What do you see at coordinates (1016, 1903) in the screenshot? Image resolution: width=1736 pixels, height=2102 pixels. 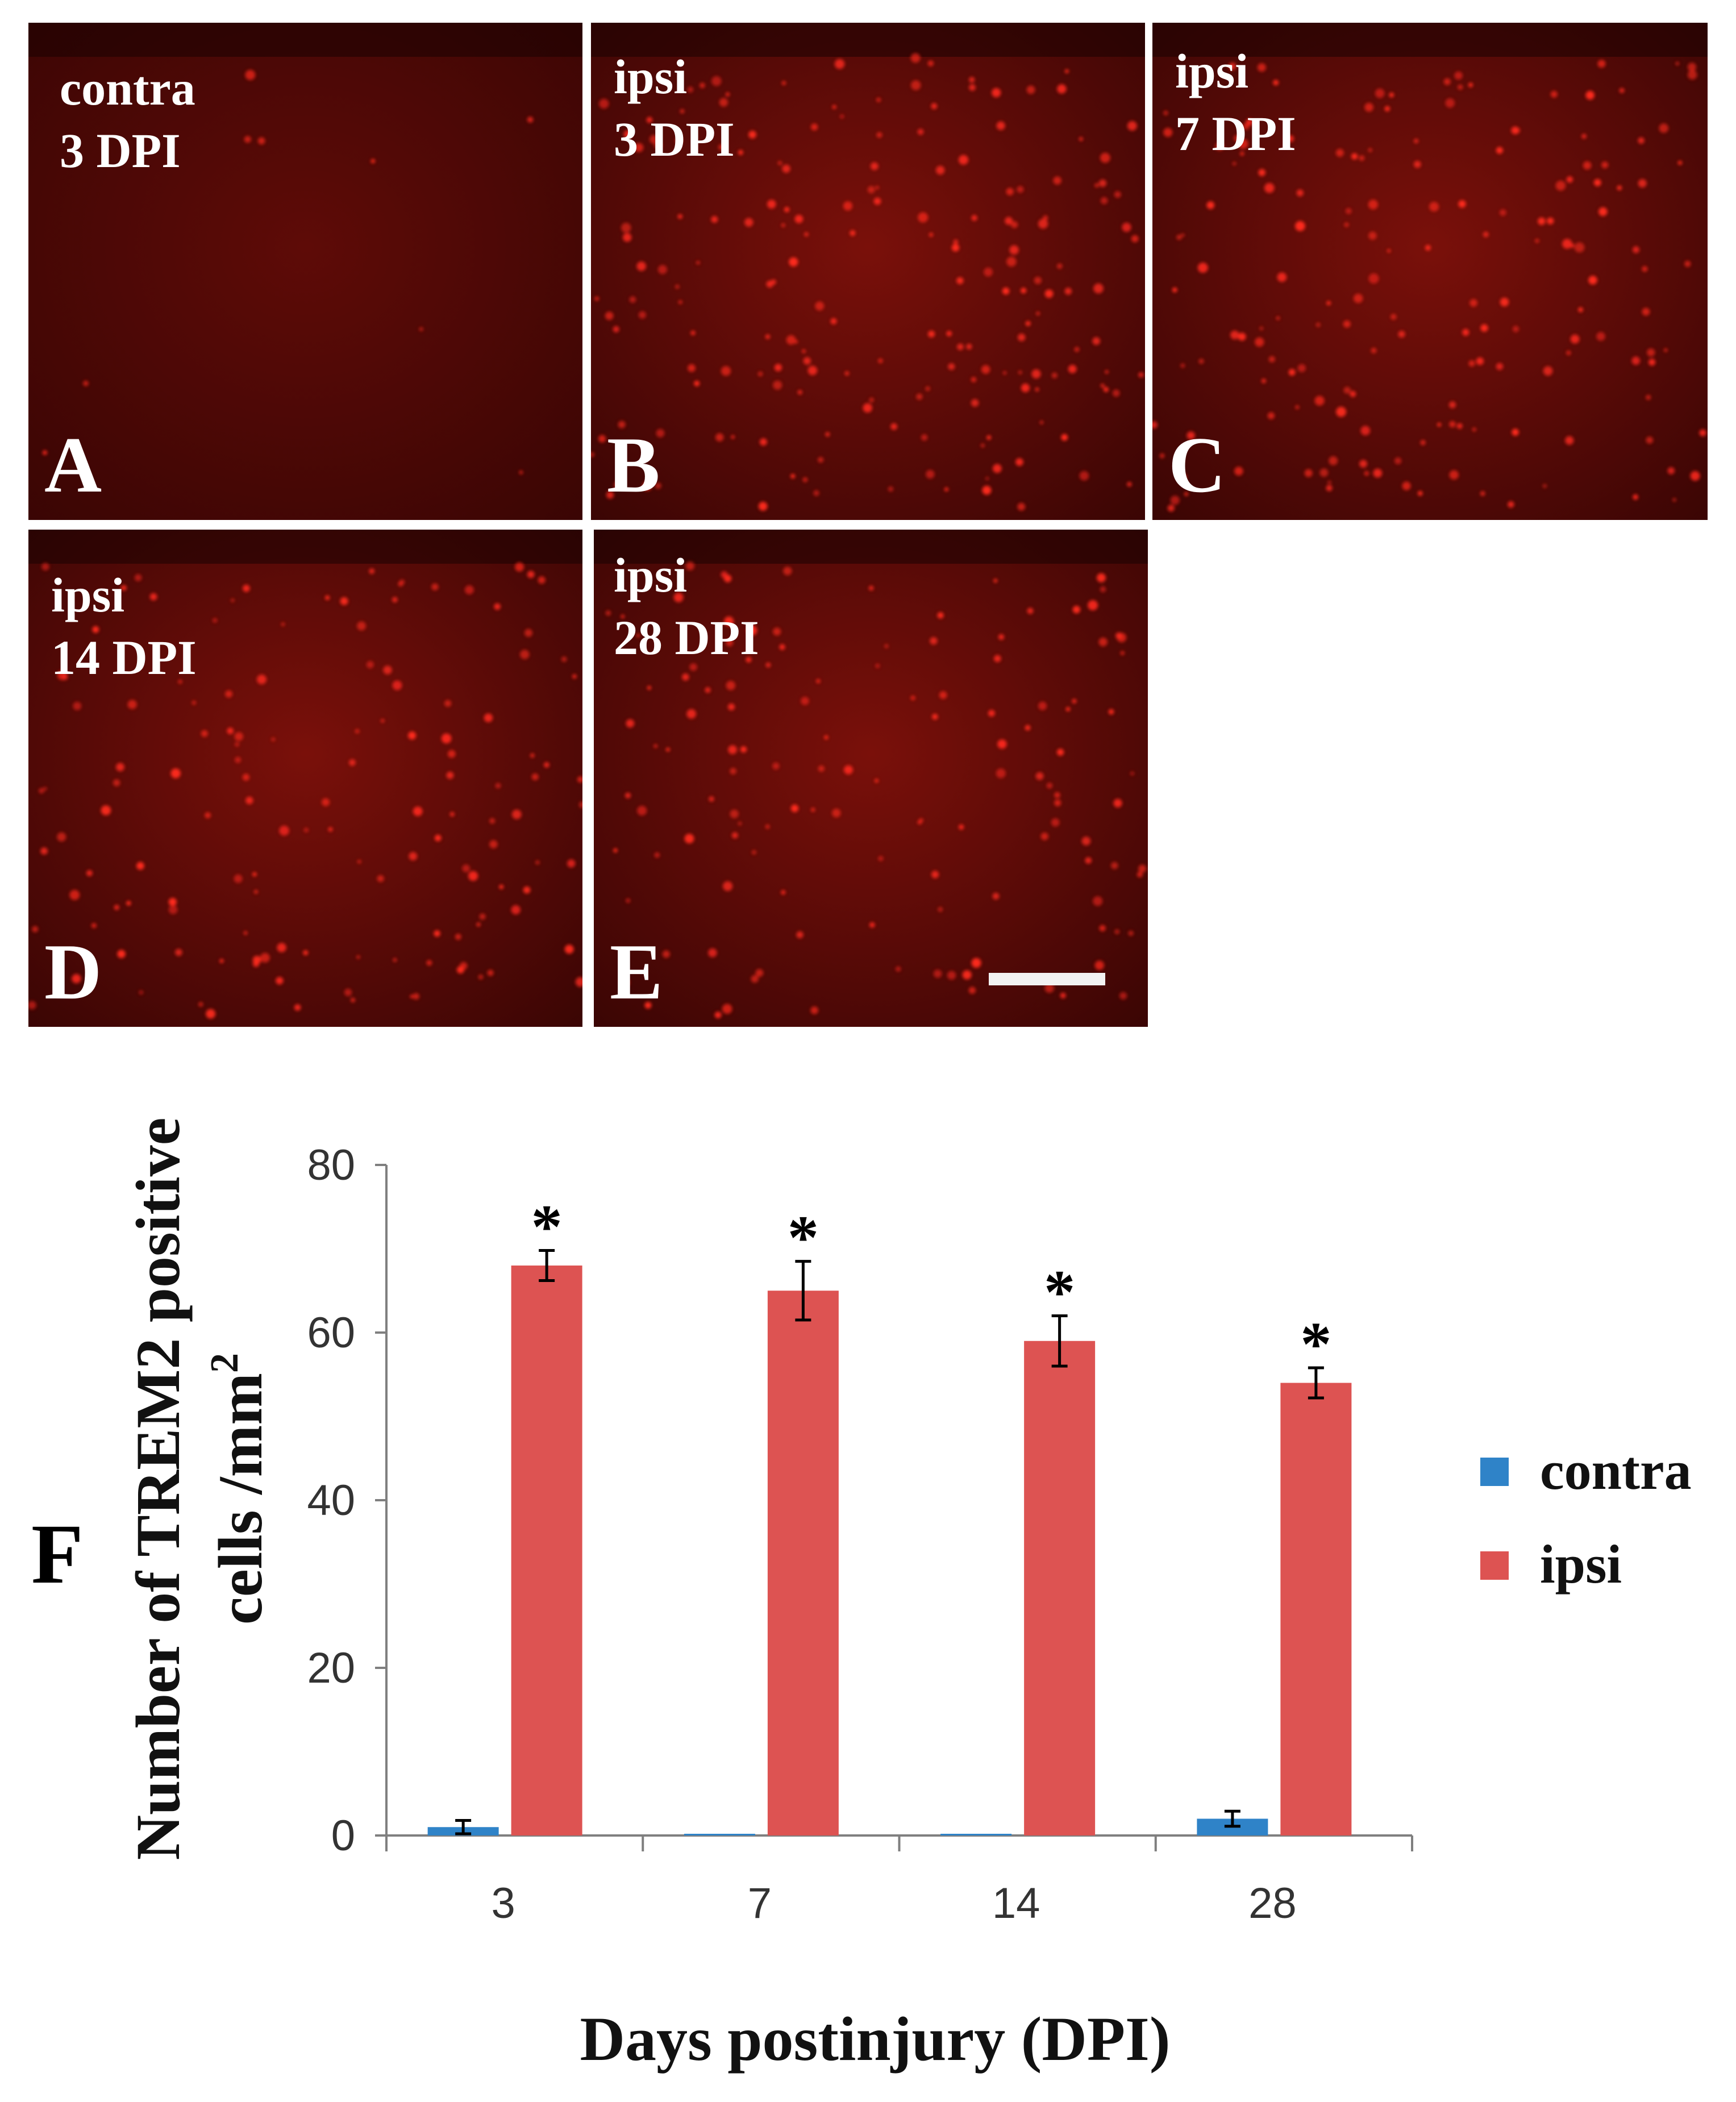 I see `x-tick-label: 14` at bounding box center [1016, 1903].